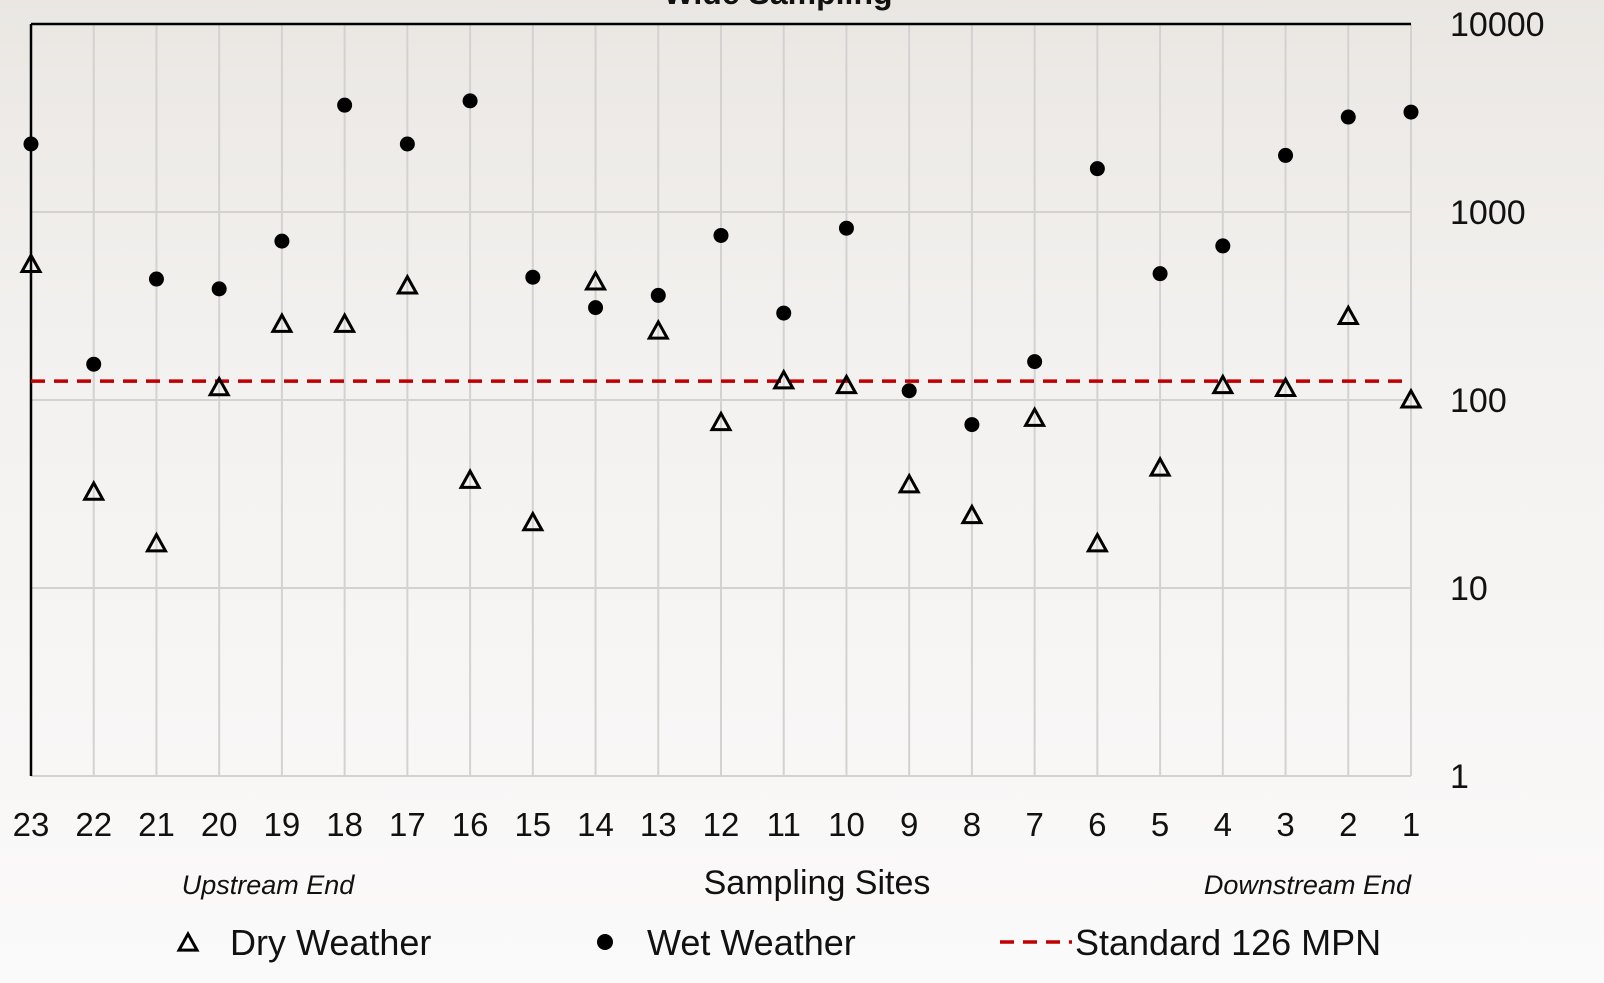  What do you see at coordinates (972, 824) in the screenshot?
I see `x-tick-label: 8` at bounding box center [972, 824].